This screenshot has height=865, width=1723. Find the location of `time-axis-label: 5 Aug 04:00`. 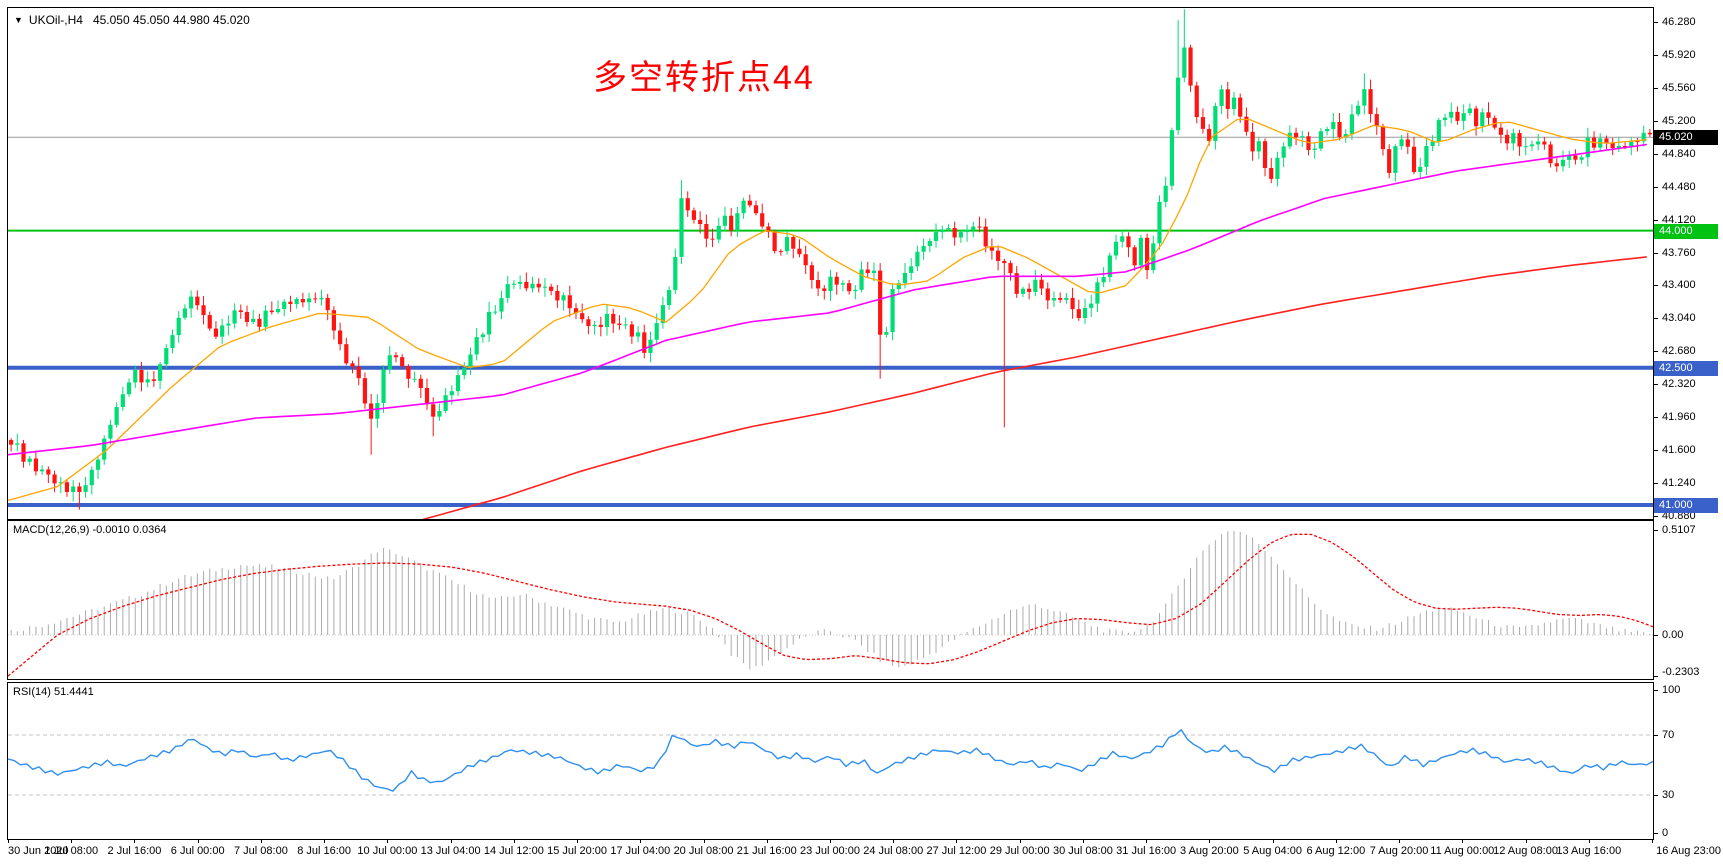

time-axis-label: 5 Aug 04:00 is located at coordinates (1272, 851).